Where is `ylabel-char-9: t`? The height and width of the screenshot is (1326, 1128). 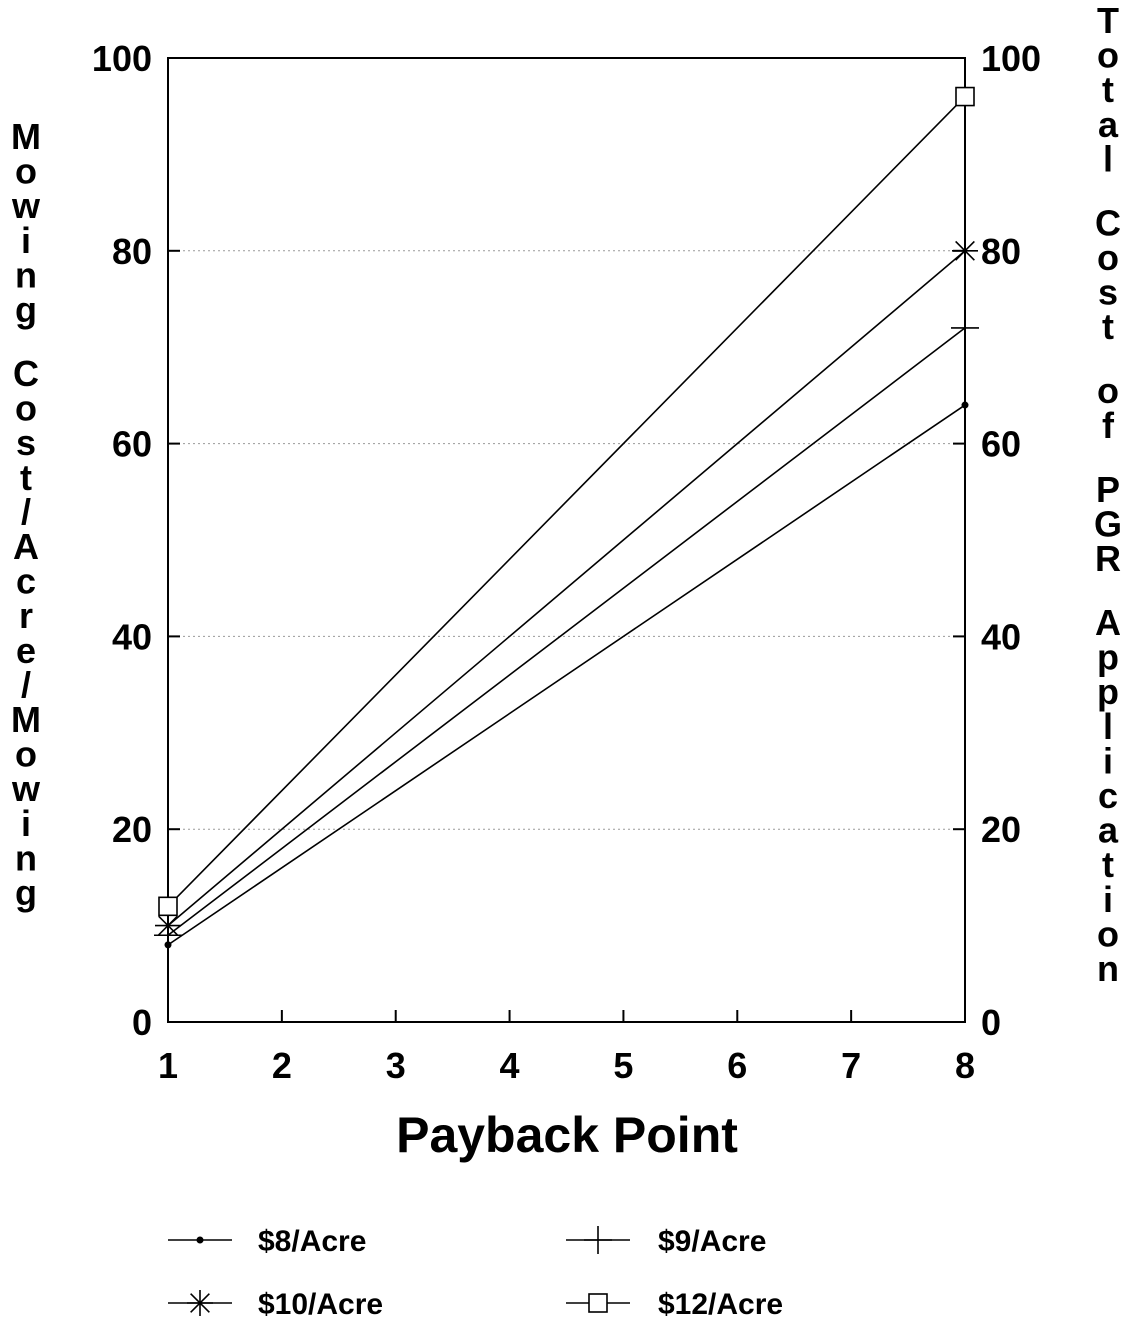
ylabel-char-9: t is located at coordinates (26, 477).